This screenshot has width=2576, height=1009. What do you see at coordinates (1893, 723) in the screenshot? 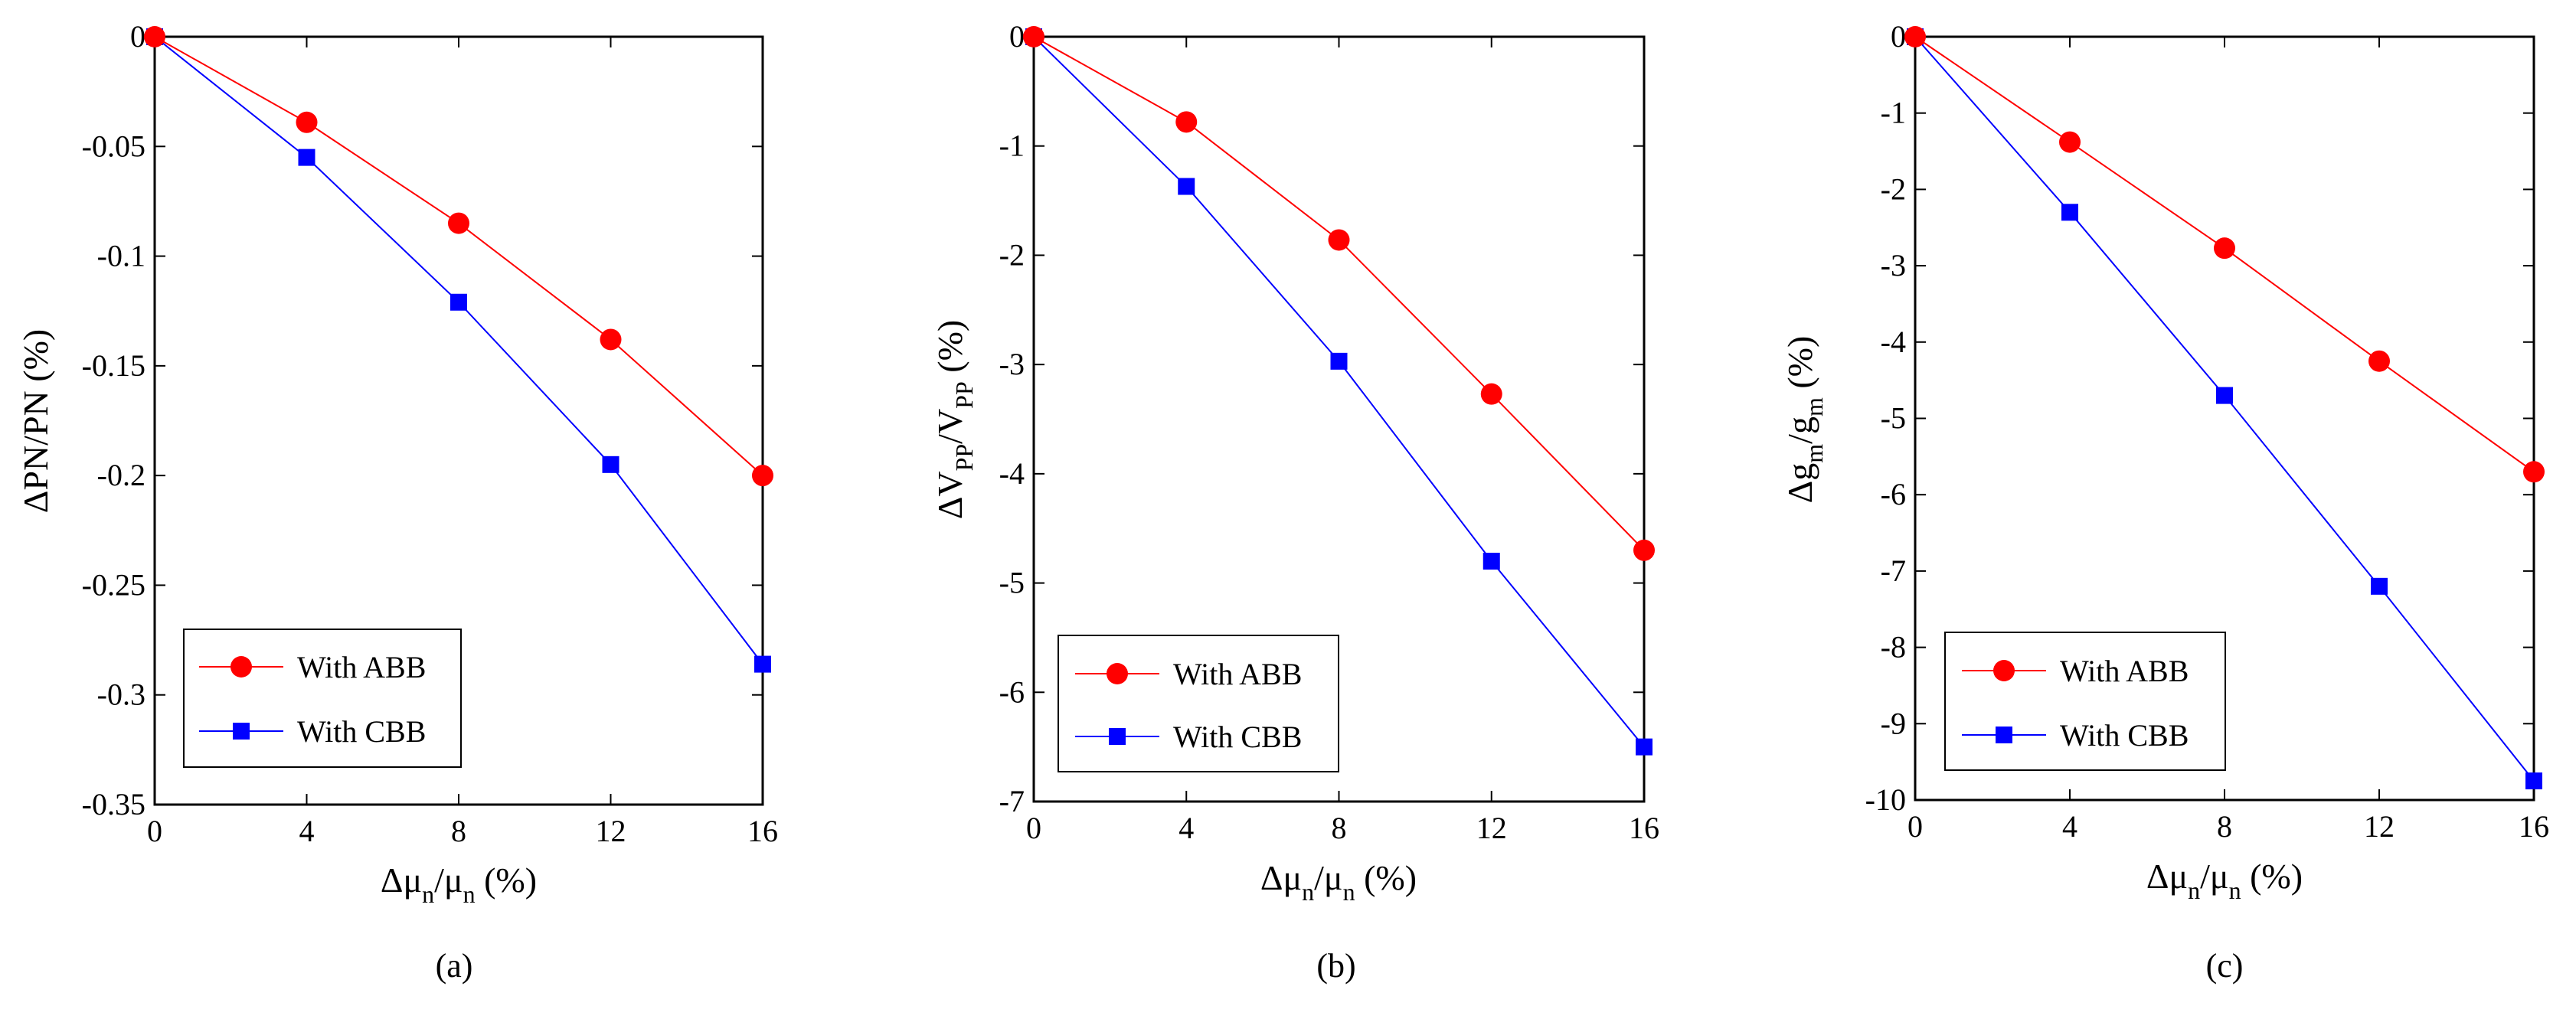
I see `y-tick-label: -9` at bounding box center [1893, 723].